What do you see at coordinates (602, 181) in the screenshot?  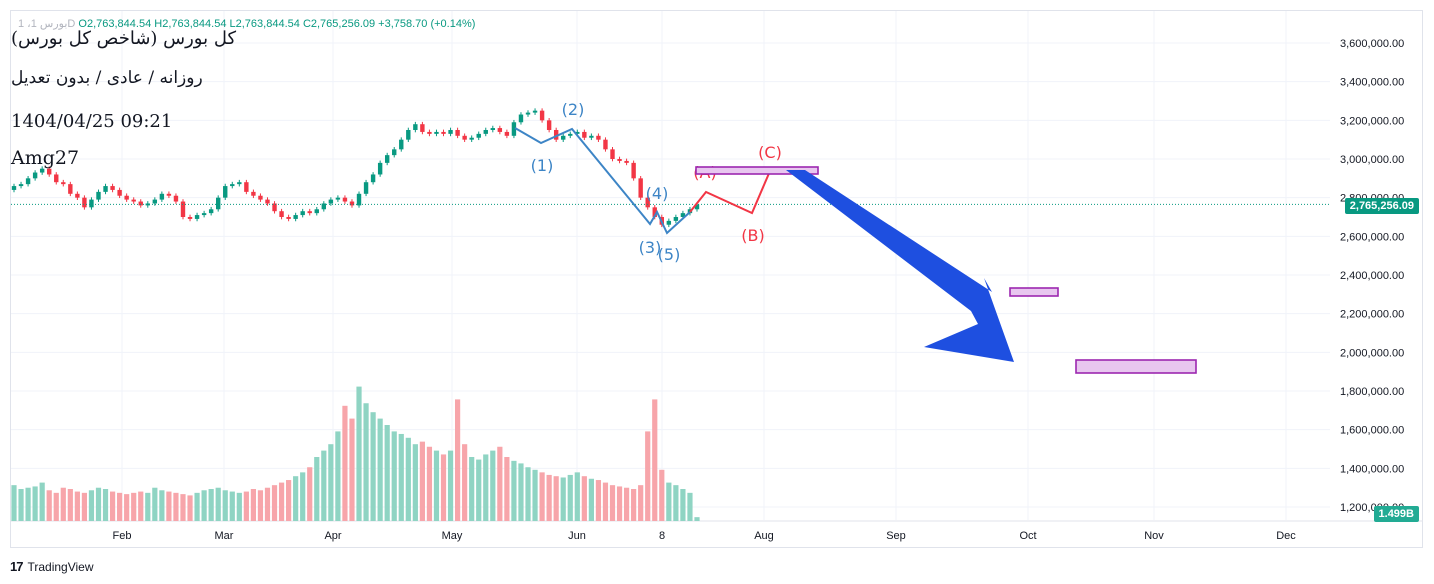 I see `wave-blue-line` at bounding box center [602, 181].